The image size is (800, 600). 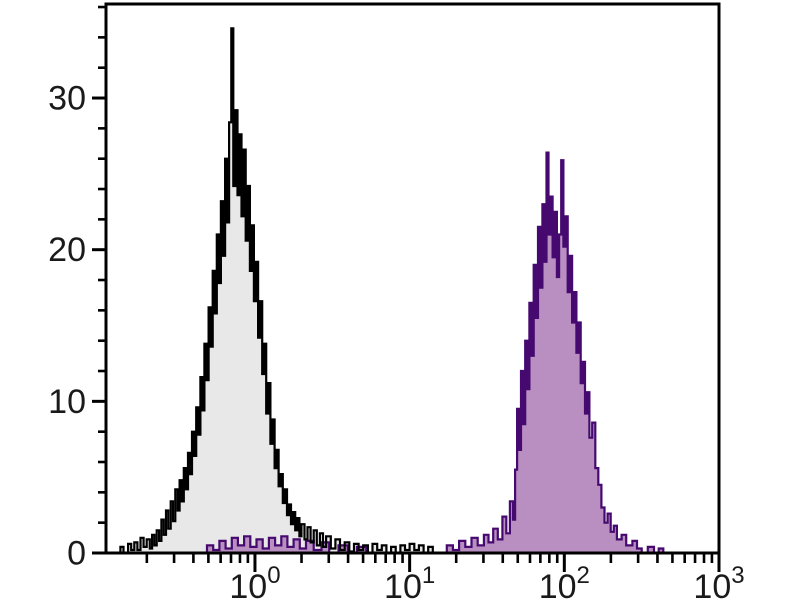 I want to click on y-axis-tick-label-10: 10, so click(x=67, y=402).